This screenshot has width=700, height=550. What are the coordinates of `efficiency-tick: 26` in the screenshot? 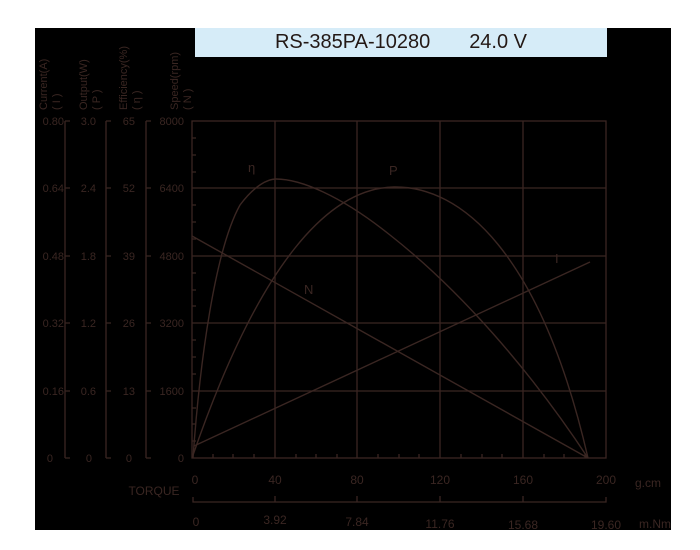 It's located at (129, 324).